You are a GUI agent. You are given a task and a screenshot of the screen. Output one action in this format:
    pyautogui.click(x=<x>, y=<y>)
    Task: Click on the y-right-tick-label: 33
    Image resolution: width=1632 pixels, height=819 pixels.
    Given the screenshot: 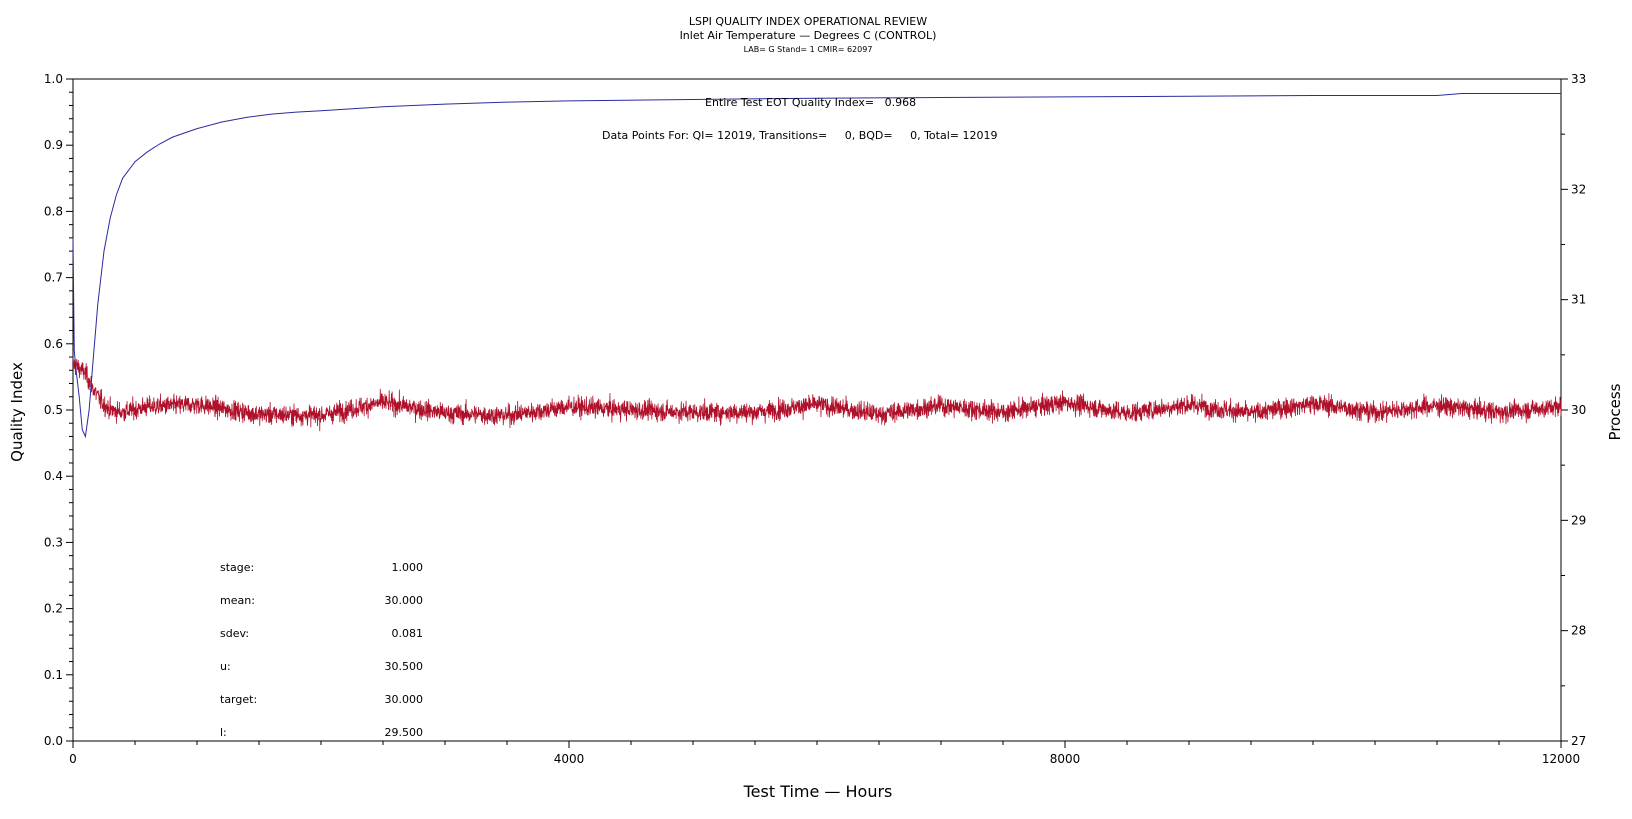 What is the action you would take?
    pyautogui.click(x=1578, y=79)
    